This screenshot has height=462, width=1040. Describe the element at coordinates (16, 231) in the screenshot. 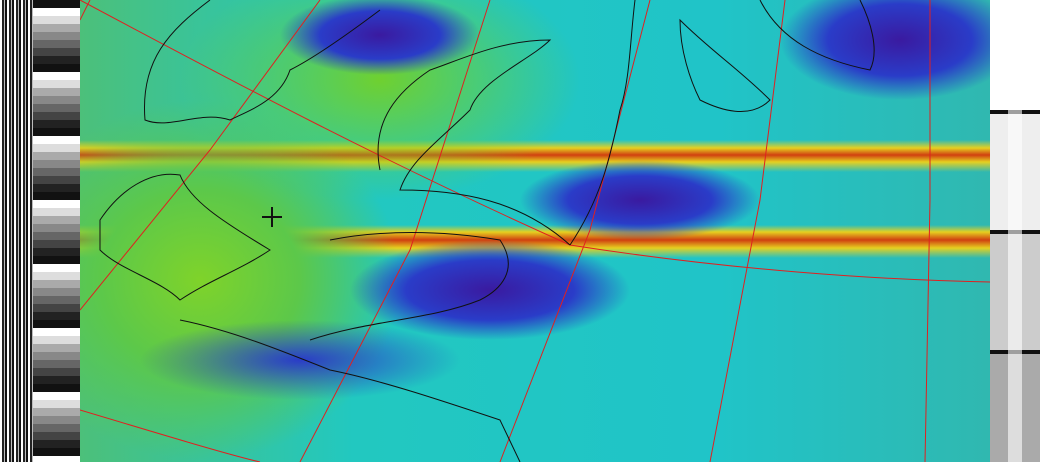

I see `sync-strip-left` at that location.